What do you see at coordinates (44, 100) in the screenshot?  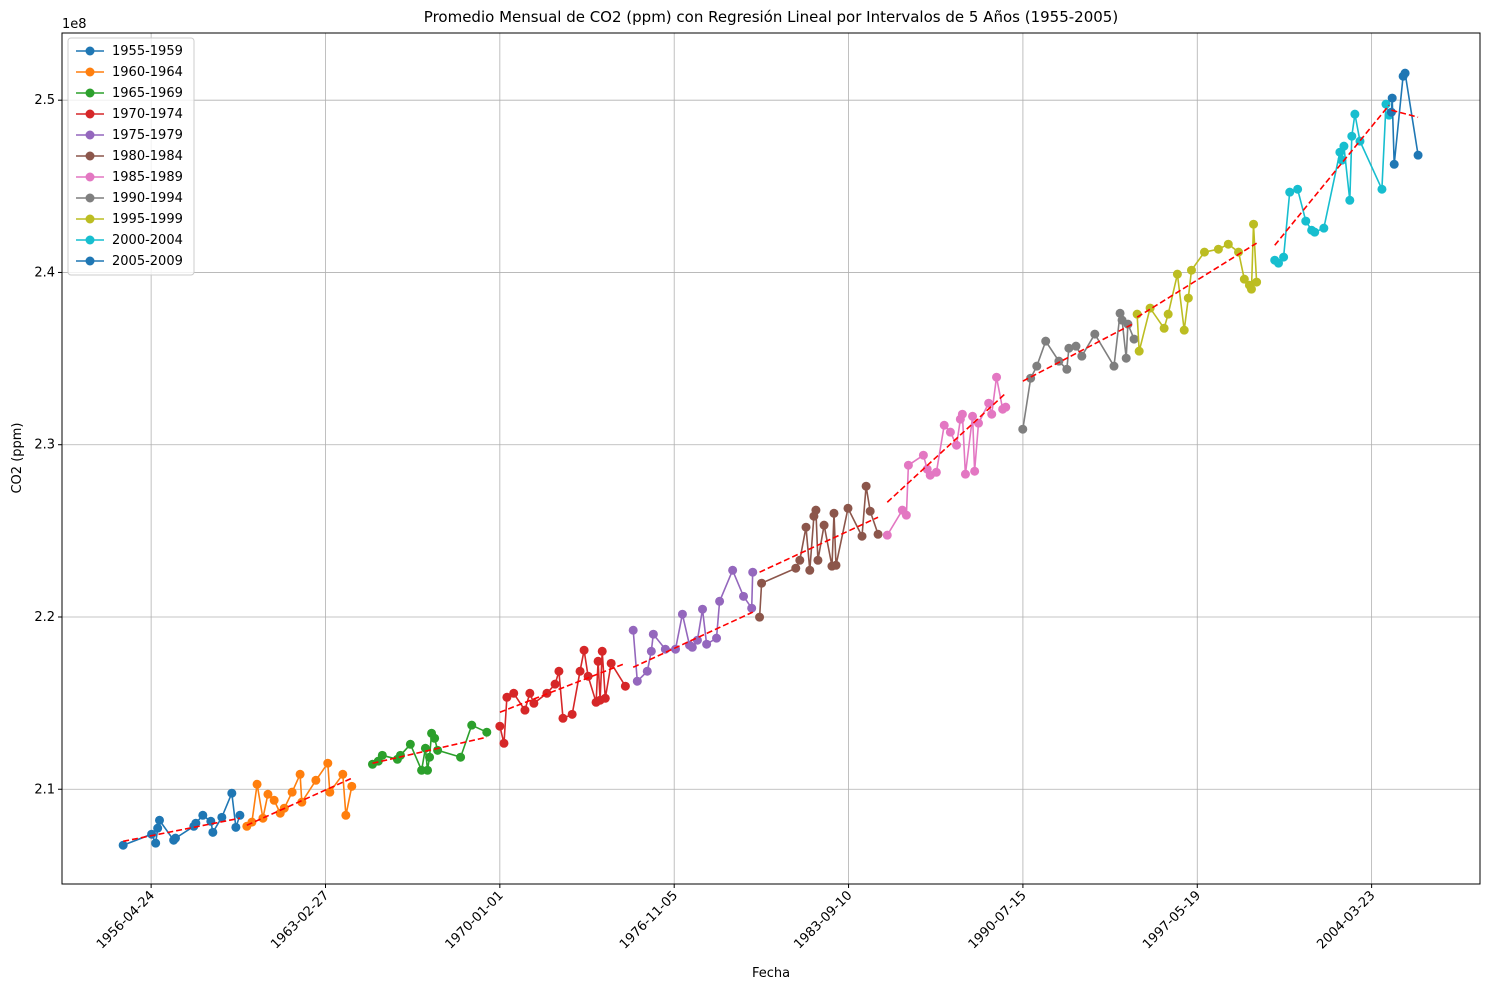 I see `y-tick-label: 2.5` at bounding box center [44, 100].